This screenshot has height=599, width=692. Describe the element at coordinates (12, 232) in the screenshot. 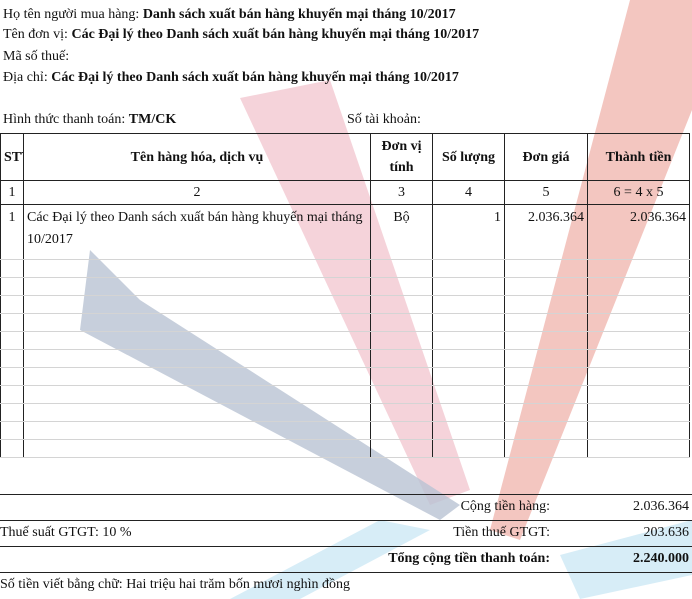

I see `row-stt: 1` at that location.